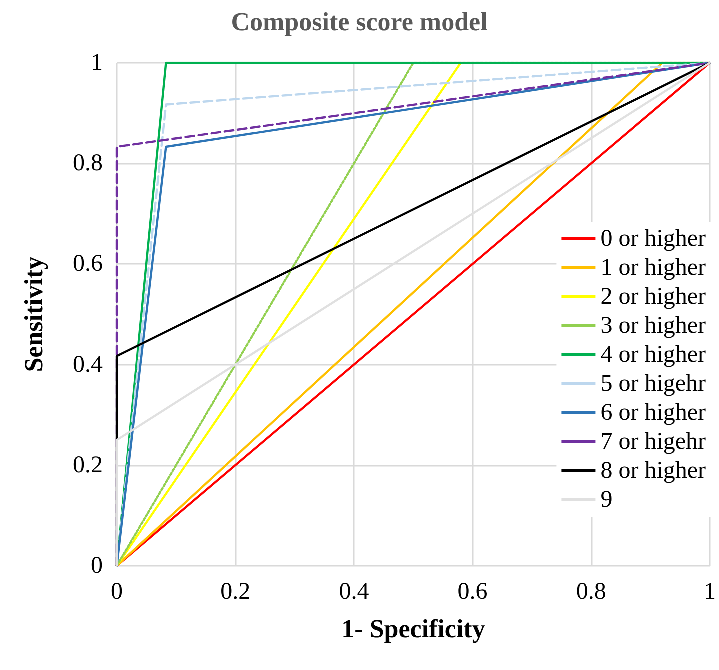 The width and height of the screenshot is (719, 670). I want to click on legend-label: 2 or higher, so click(653, 297).